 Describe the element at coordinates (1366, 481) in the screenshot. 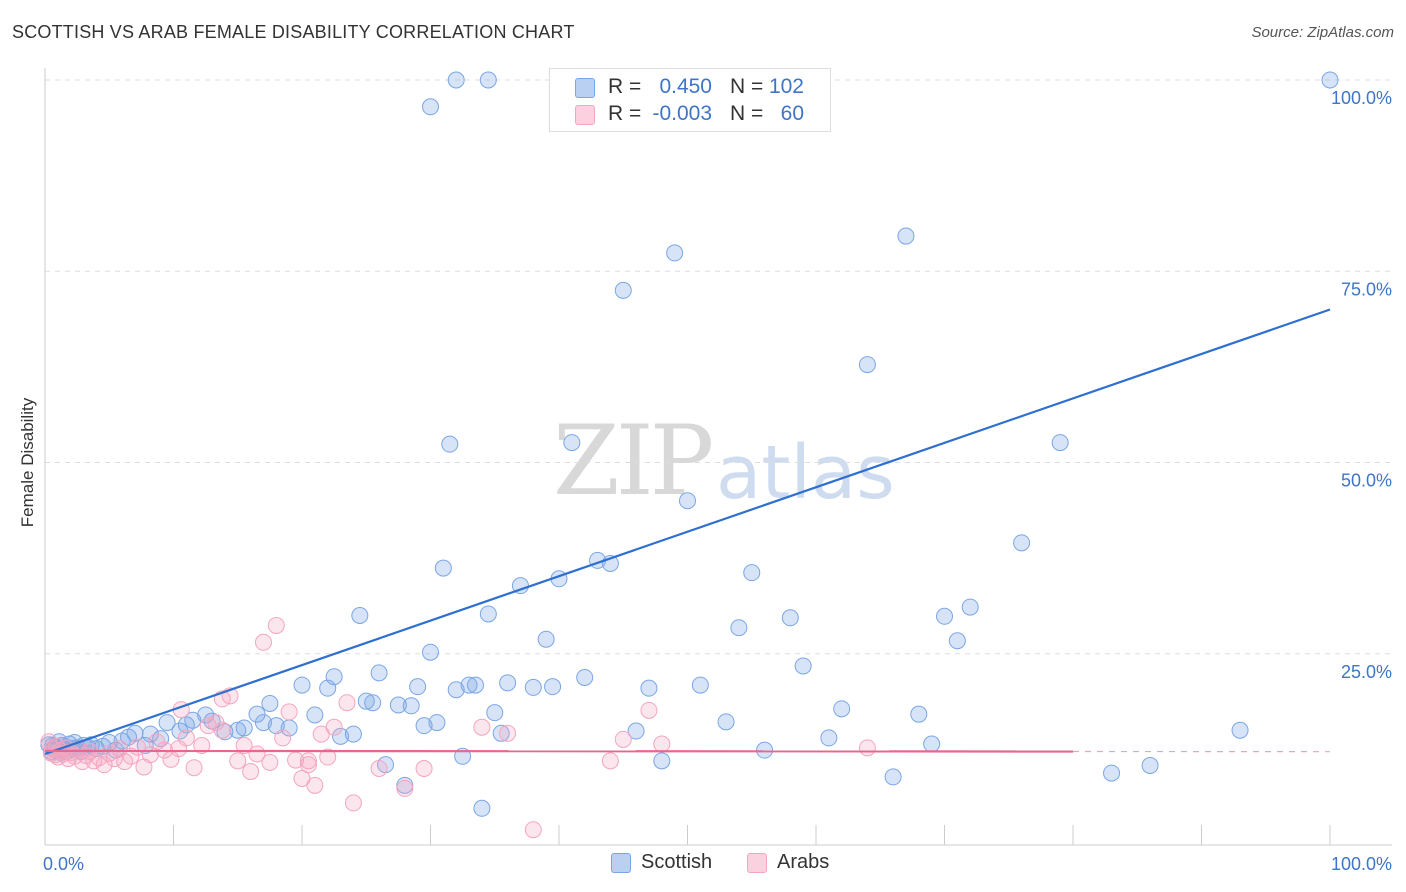

I see `y-tick-label: 50.0%` at that location.